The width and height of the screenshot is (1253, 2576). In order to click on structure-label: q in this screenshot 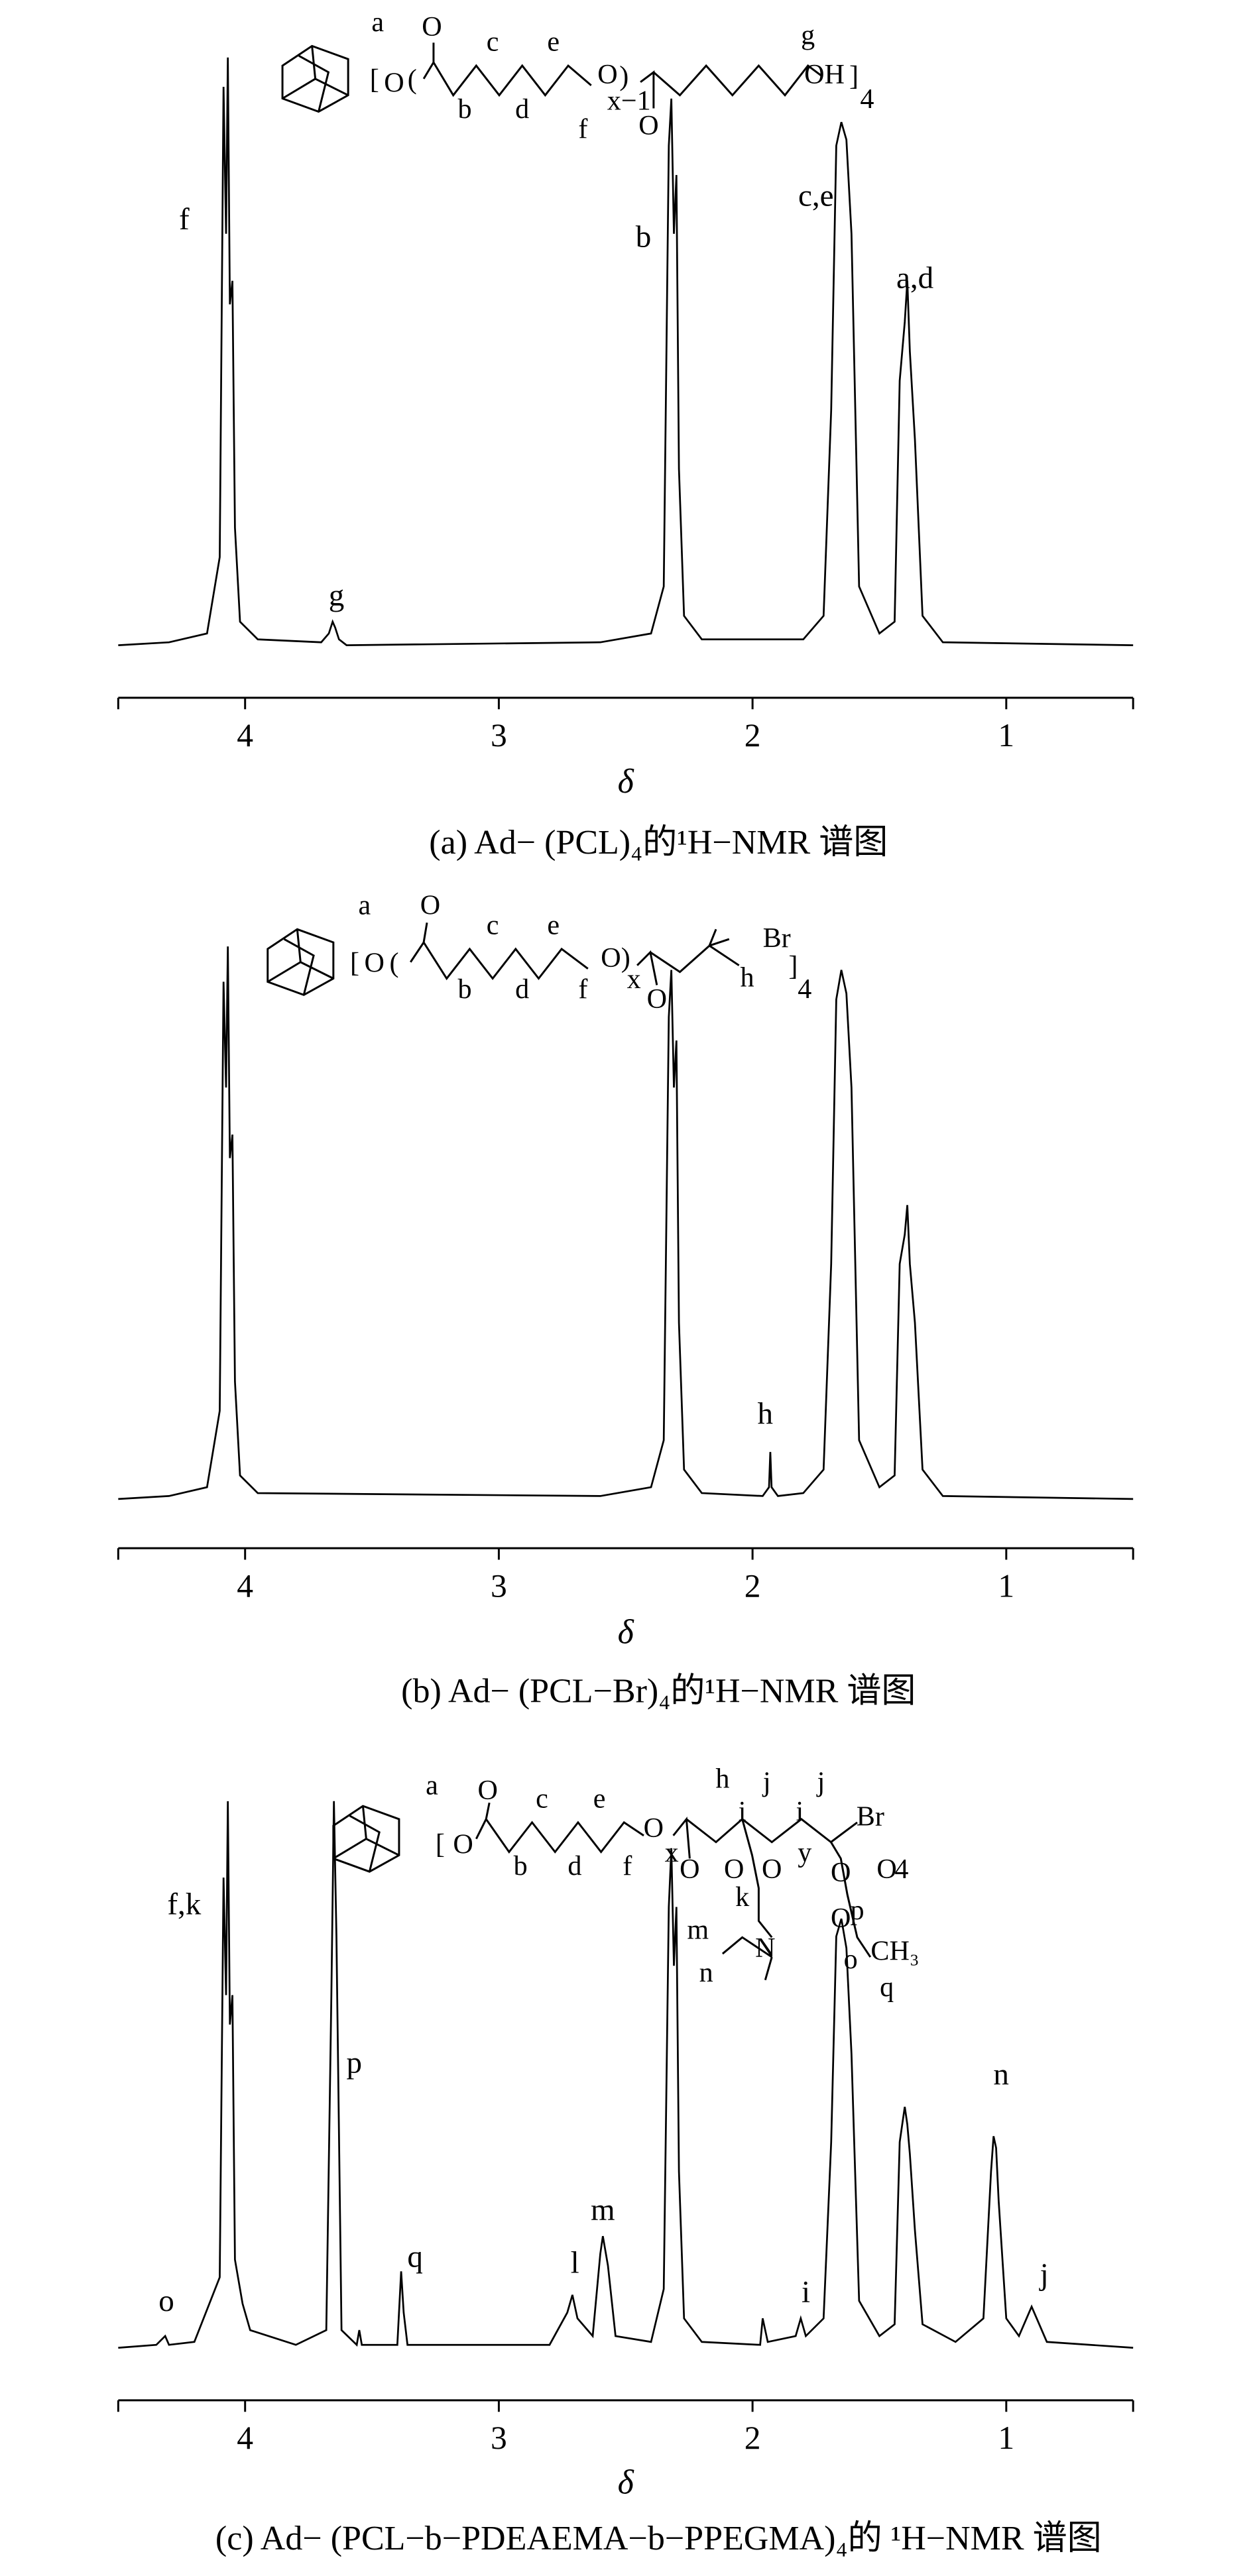, I will do `click(887, 1988)`.